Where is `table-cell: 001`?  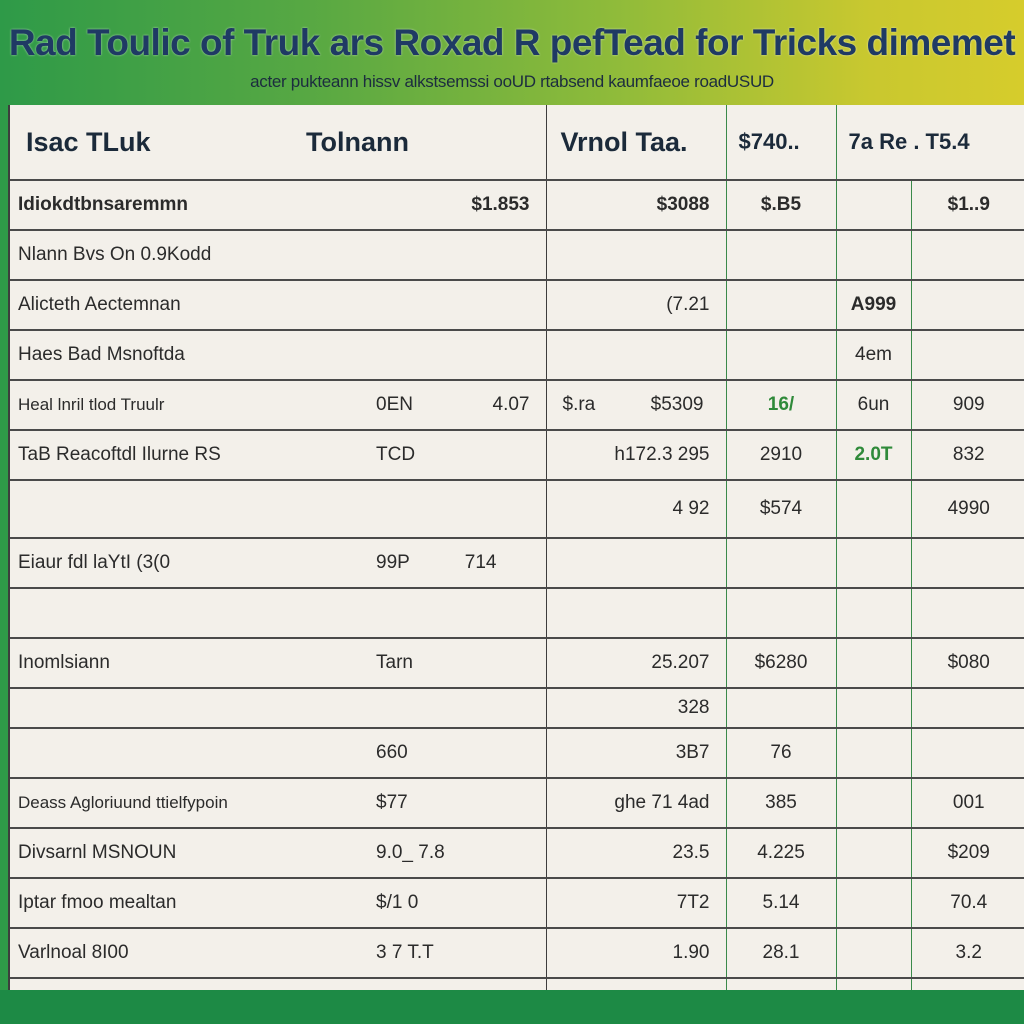
table-cell: 001 is located at coordinates (967, 803).